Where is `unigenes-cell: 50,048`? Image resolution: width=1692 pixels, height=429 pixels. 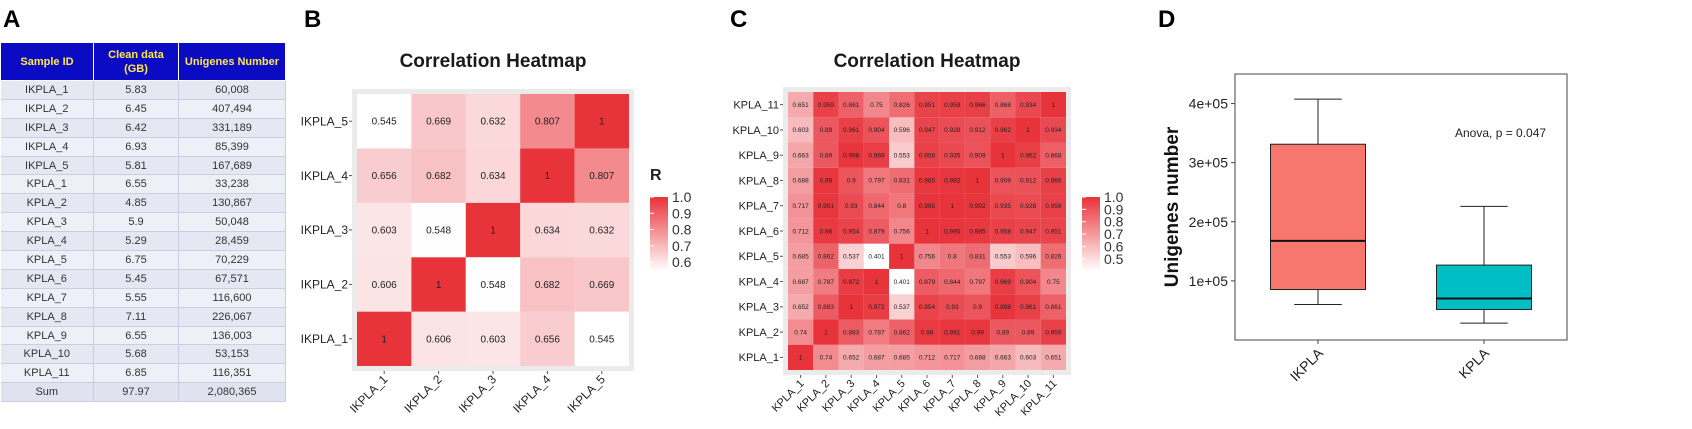 unigenes-cell: 50,048 is located at coordinates (232, 222).